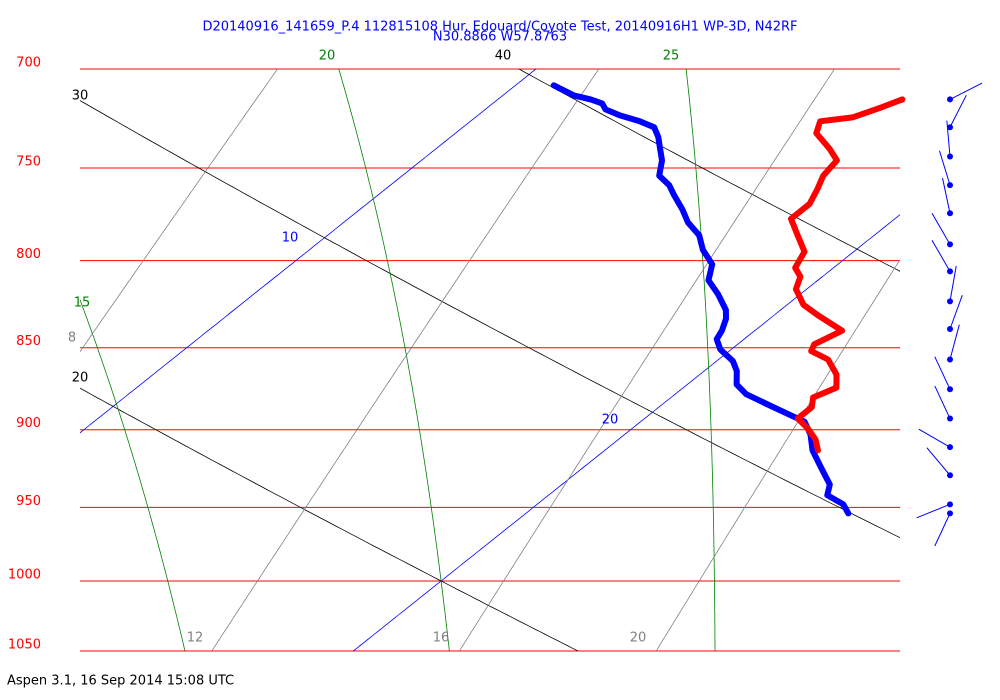  What do you see at coordinates (28, 162) in the screenshot?
I see `y-tick-label: 750` at bounding box center [28, 162].